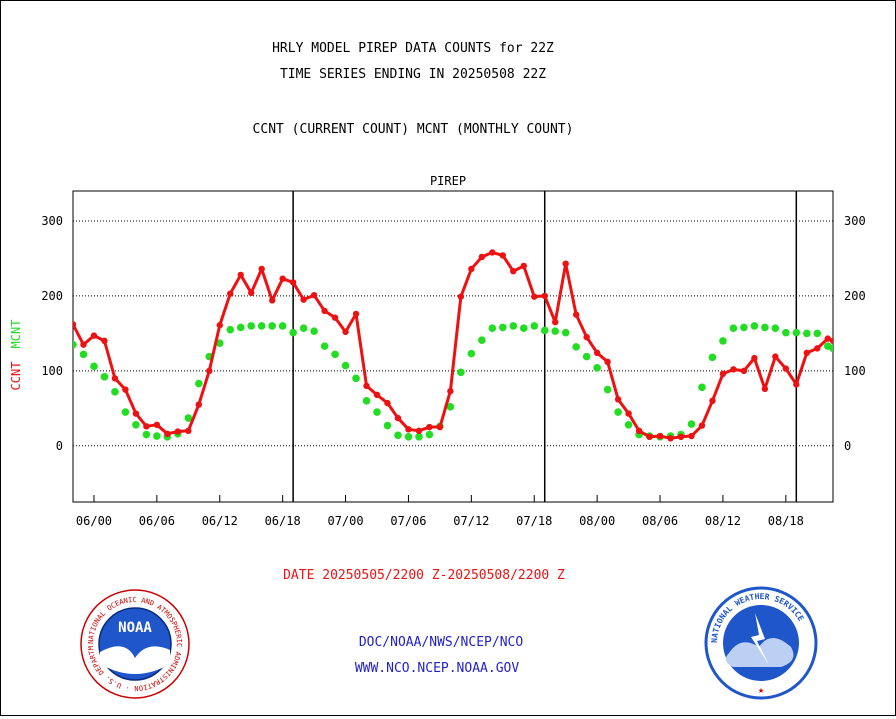  I want to click on noaa-logo-text: NOAA, so click(135, 628).